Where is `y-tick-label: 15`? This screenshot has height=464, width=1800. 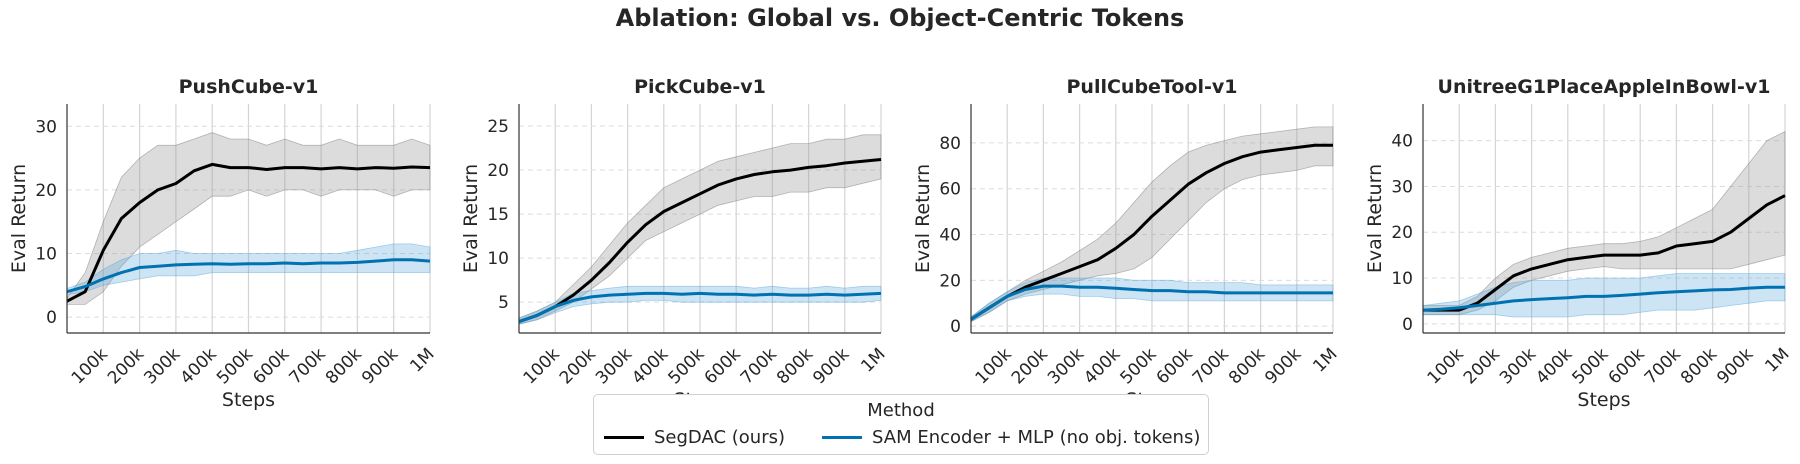 y-tick-label: 15 is located at coordinates (498, 215).